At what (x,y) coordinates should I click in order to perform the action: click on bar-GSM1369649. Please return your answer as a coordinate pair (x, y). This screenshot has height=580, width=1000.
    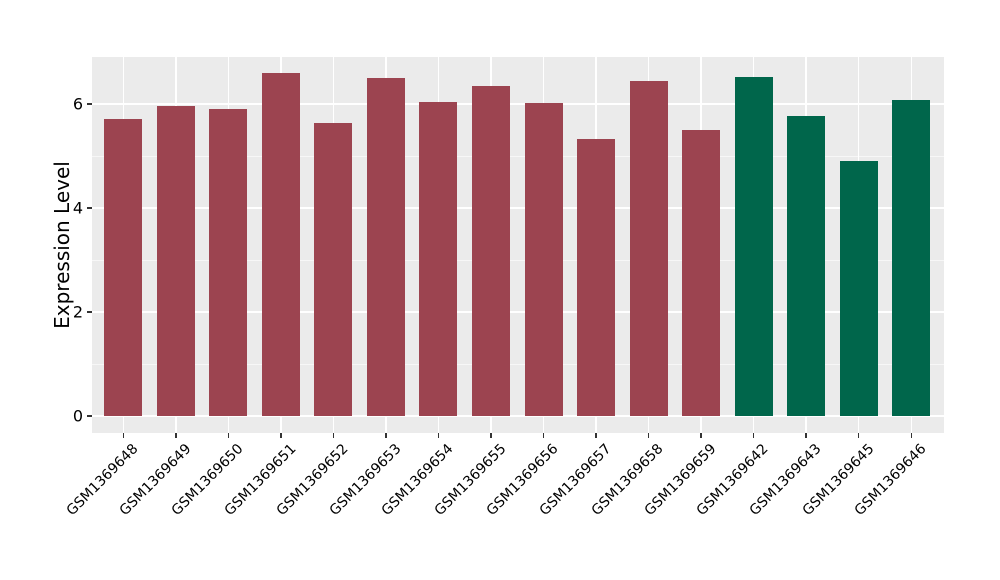
    Looking at the image, I should click on (175, 261).